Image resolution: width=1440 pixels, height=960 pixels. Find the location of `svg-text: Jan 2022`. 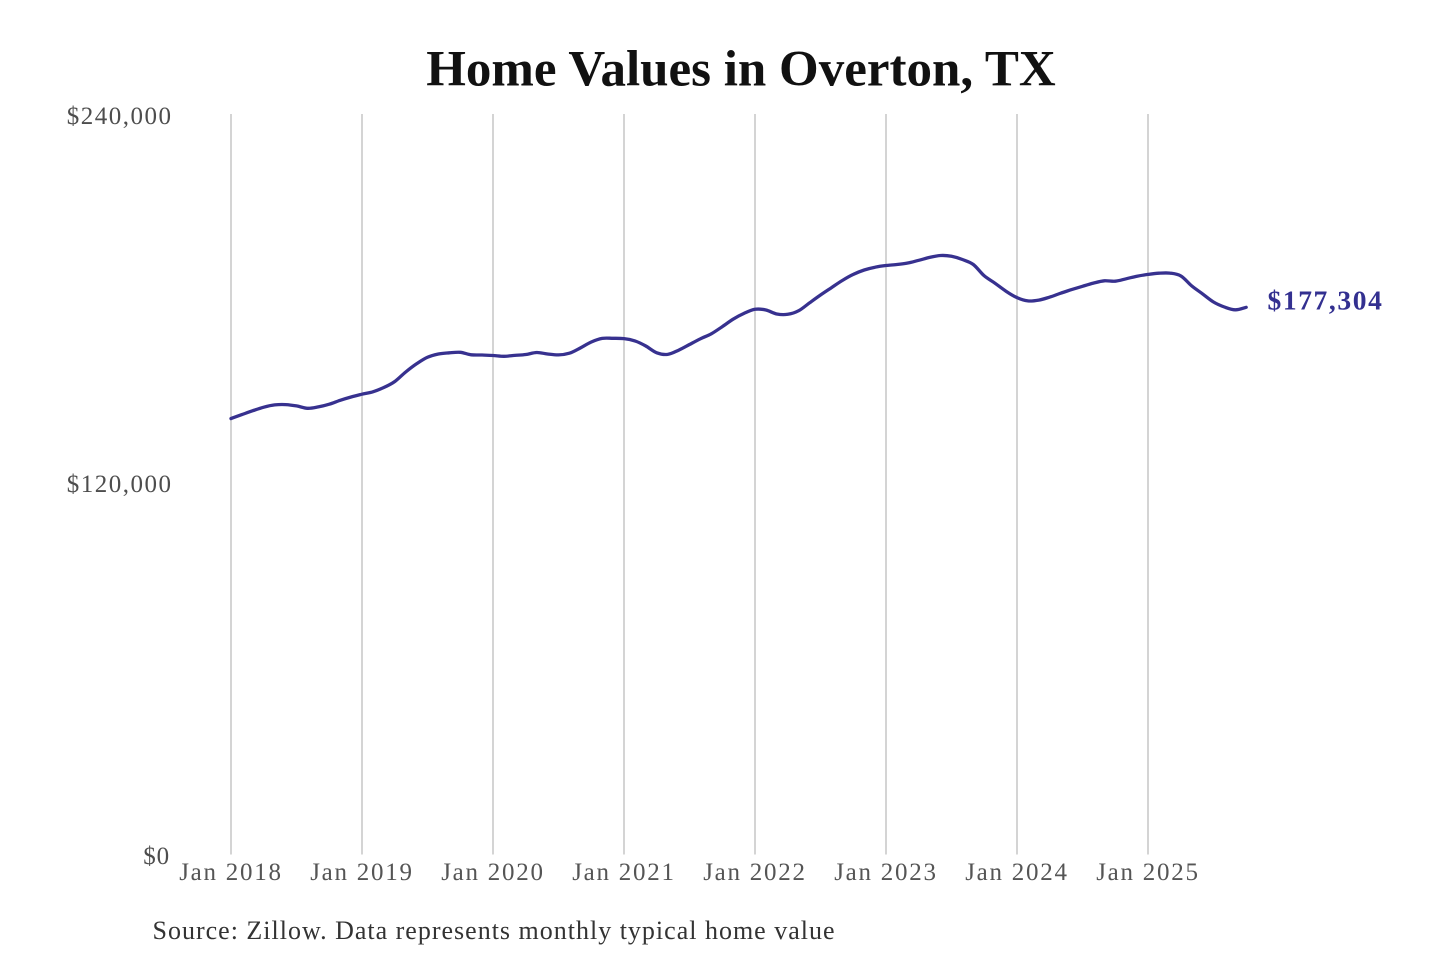

svg-text: Jan 2022 is located at coordinates (755, 872).